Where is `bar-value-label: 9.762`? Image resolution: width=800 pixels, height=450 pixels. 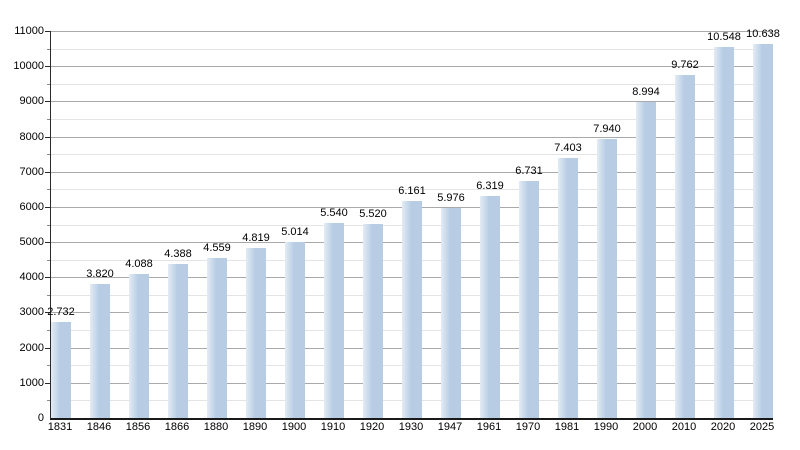
bar-value-label: 9.762 is located at coordinates (685, 64).